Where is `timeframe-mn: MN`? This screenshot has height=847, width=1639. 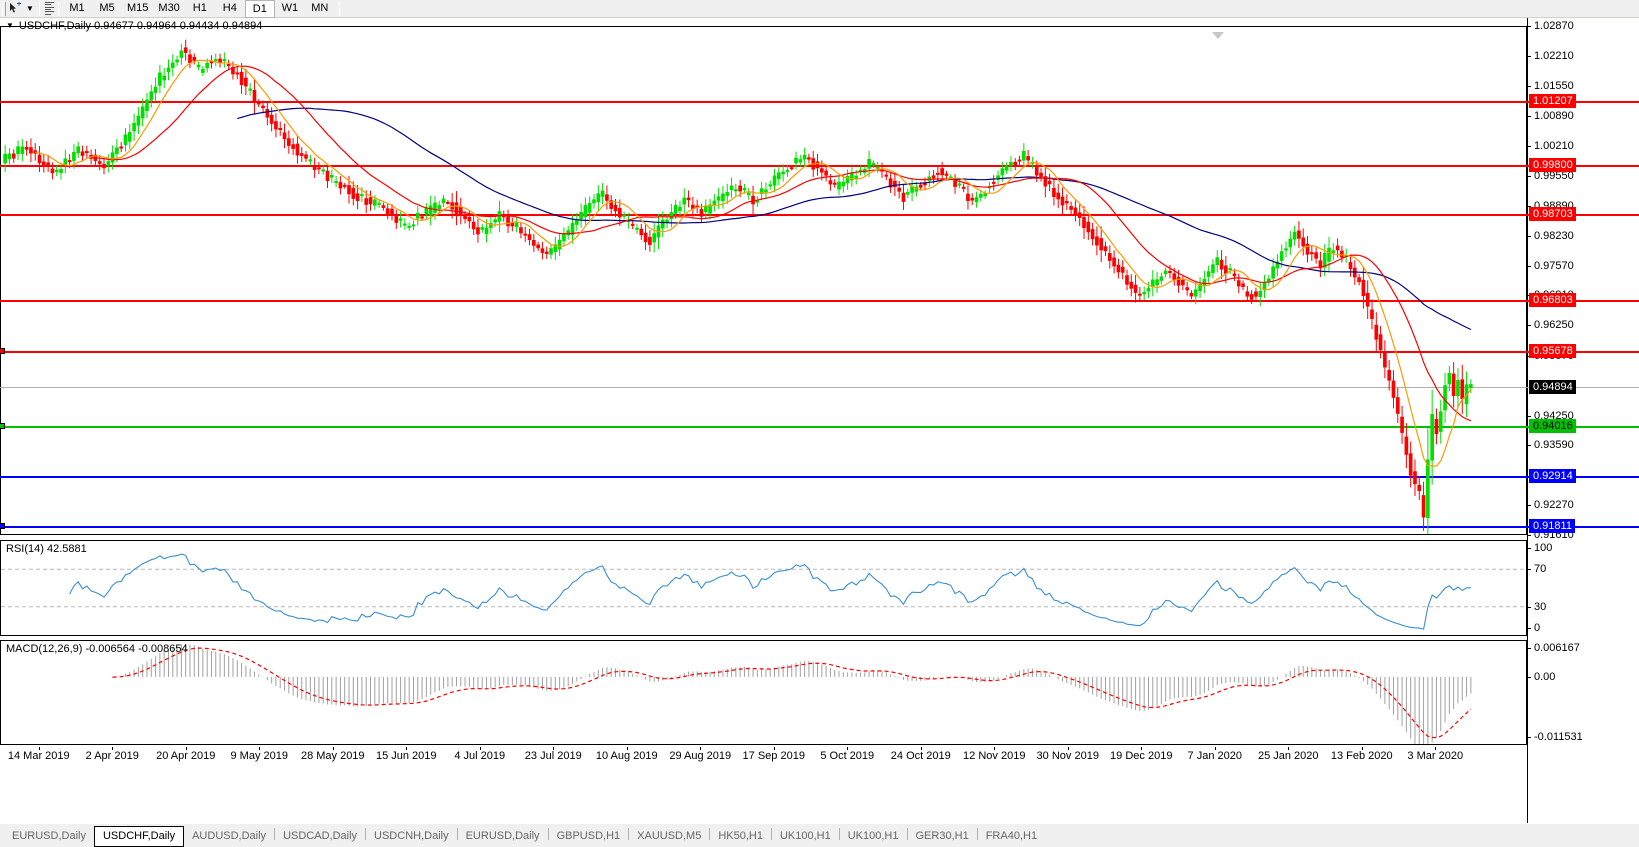
timeframe-mn: MN is located at coordinates (320, 8).